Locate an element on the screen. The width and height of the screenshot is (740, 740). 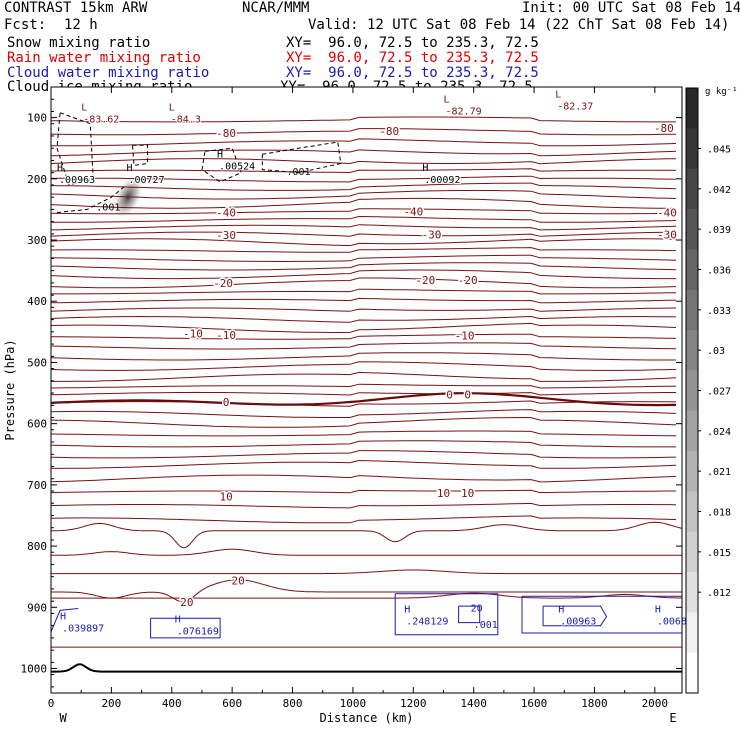
contour-value-label: .001 is located at coordinates (486, 625).